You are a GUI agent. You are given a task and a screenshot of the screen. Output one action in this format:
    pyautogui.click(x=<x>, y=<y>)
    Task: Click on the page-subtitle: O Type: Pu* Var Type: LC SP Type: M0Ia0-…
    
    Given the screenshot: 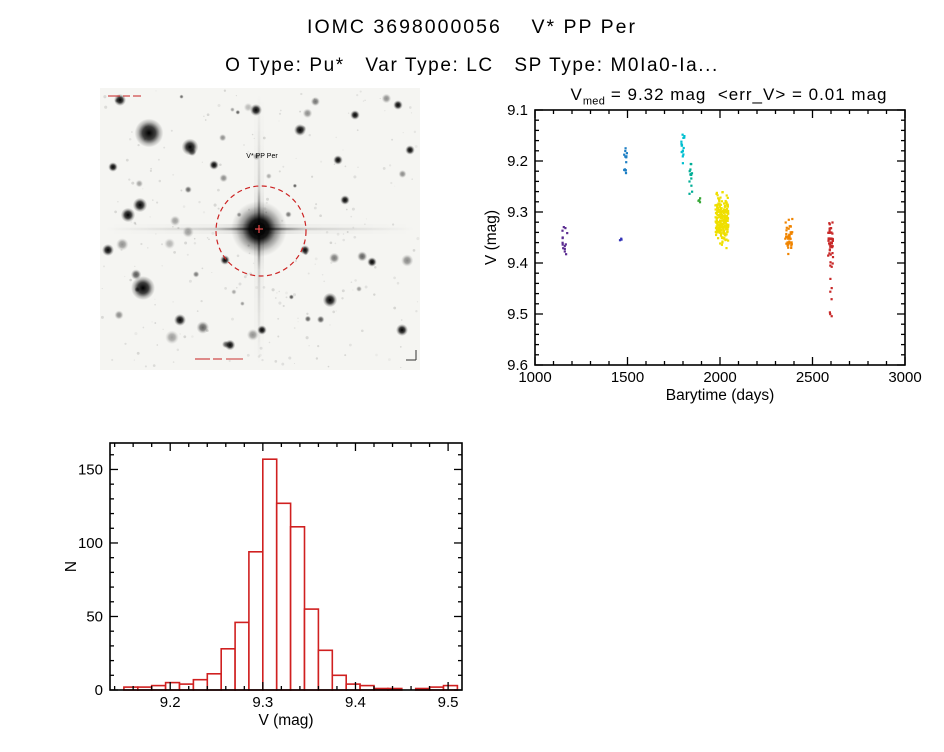 What is the action you would take?
    pyautogui.click(x=472, y=65)
    